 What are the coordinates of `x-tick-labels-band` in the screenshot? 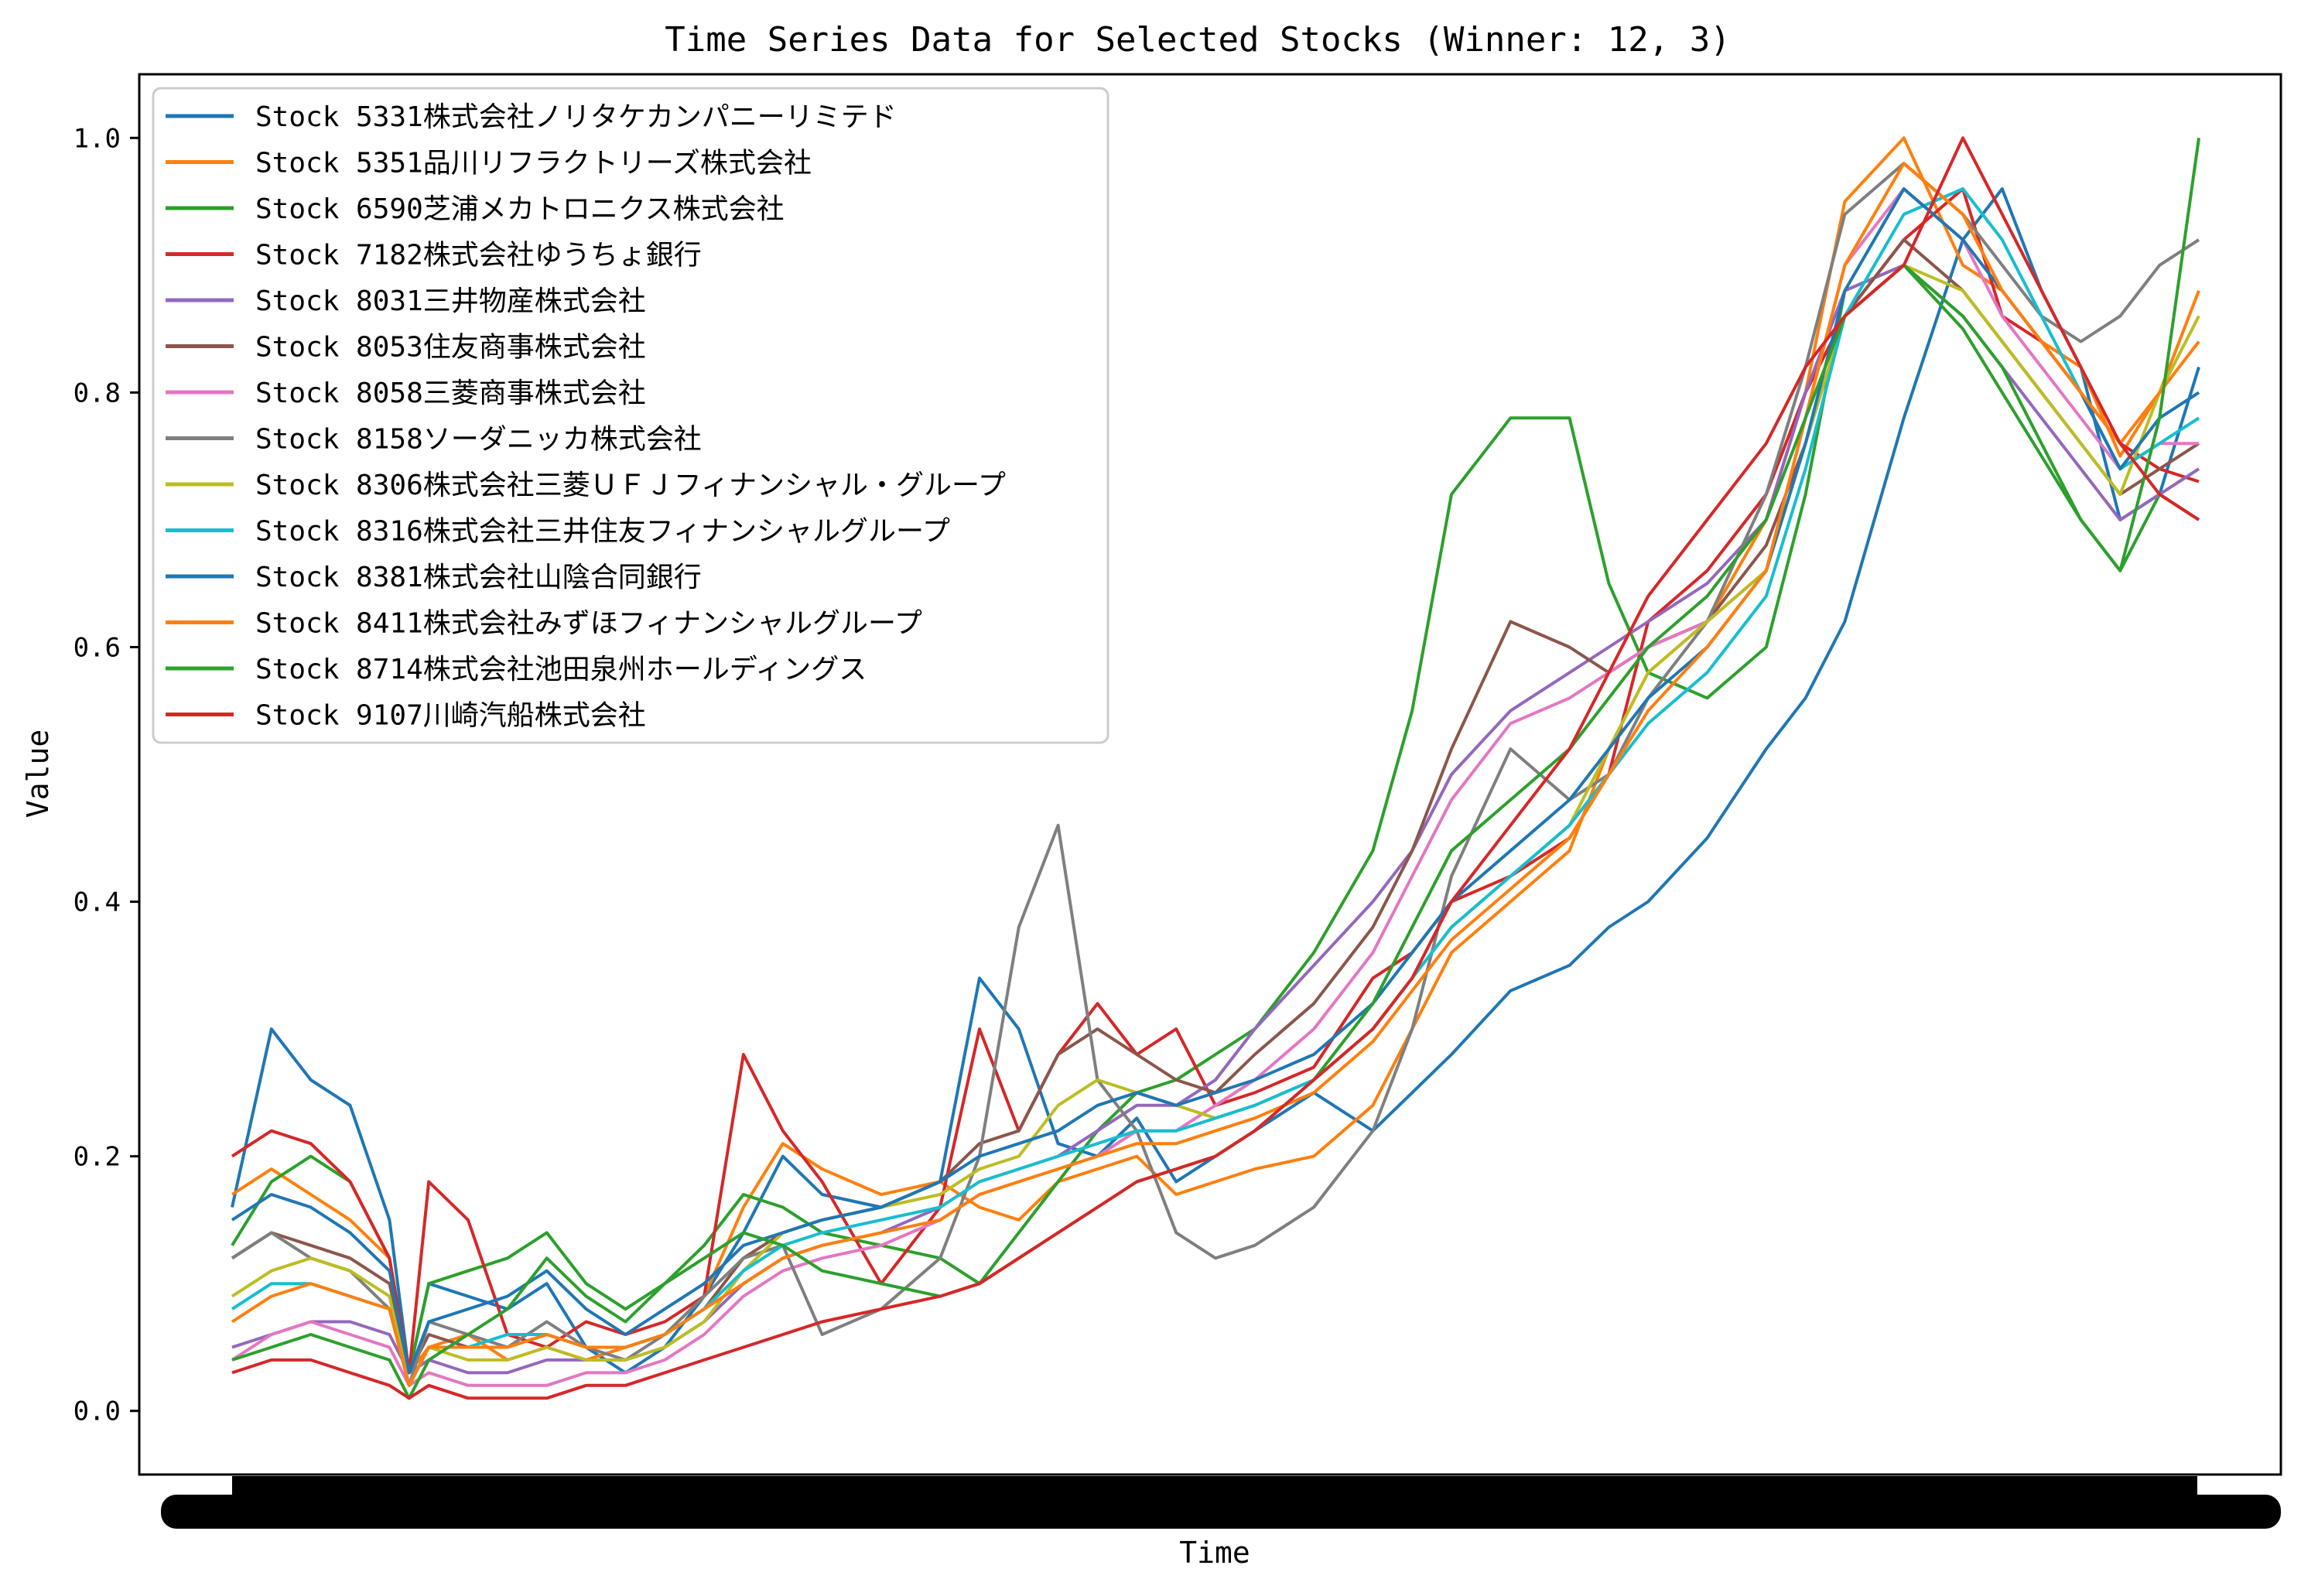 It's located at (1221, 1512).